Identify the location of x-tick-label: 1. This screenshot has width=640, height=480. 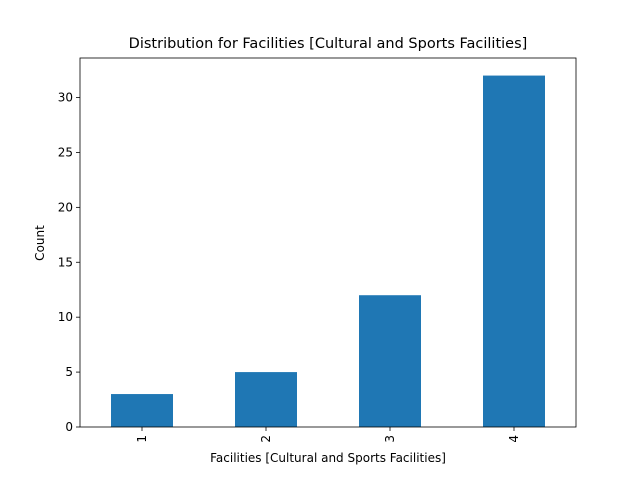
(142, 439).